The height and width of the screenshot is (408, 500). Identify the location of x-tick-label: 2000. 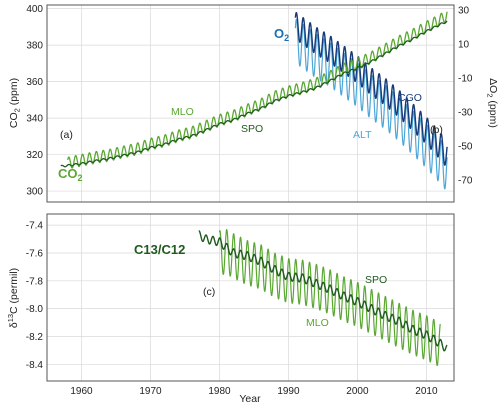
(357, 391).